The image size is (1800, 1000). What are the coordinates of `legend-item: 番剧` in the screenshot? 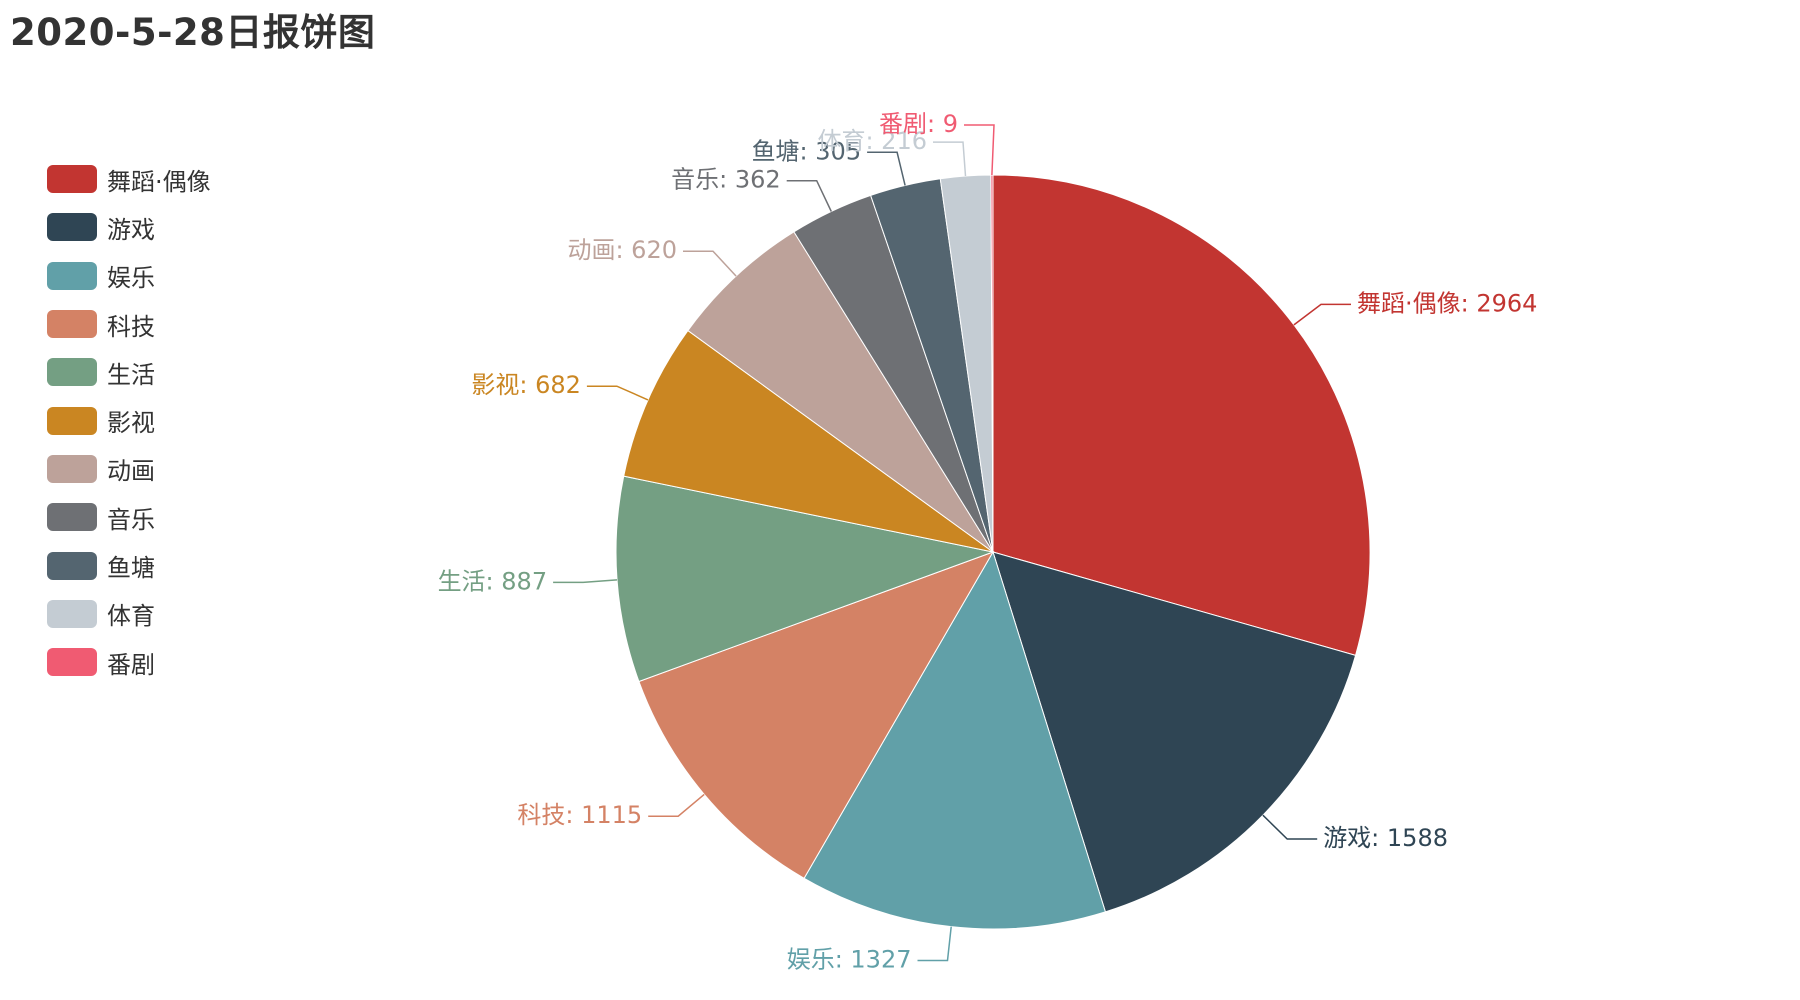 It's located at (129, 662).